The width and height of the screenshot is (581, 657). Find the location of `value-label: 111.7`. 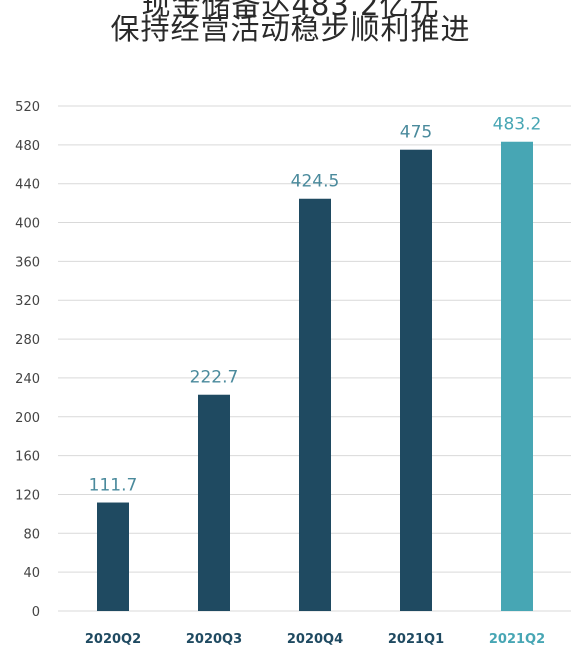

value-label: 111.7 is located at coordinates (113, 486).